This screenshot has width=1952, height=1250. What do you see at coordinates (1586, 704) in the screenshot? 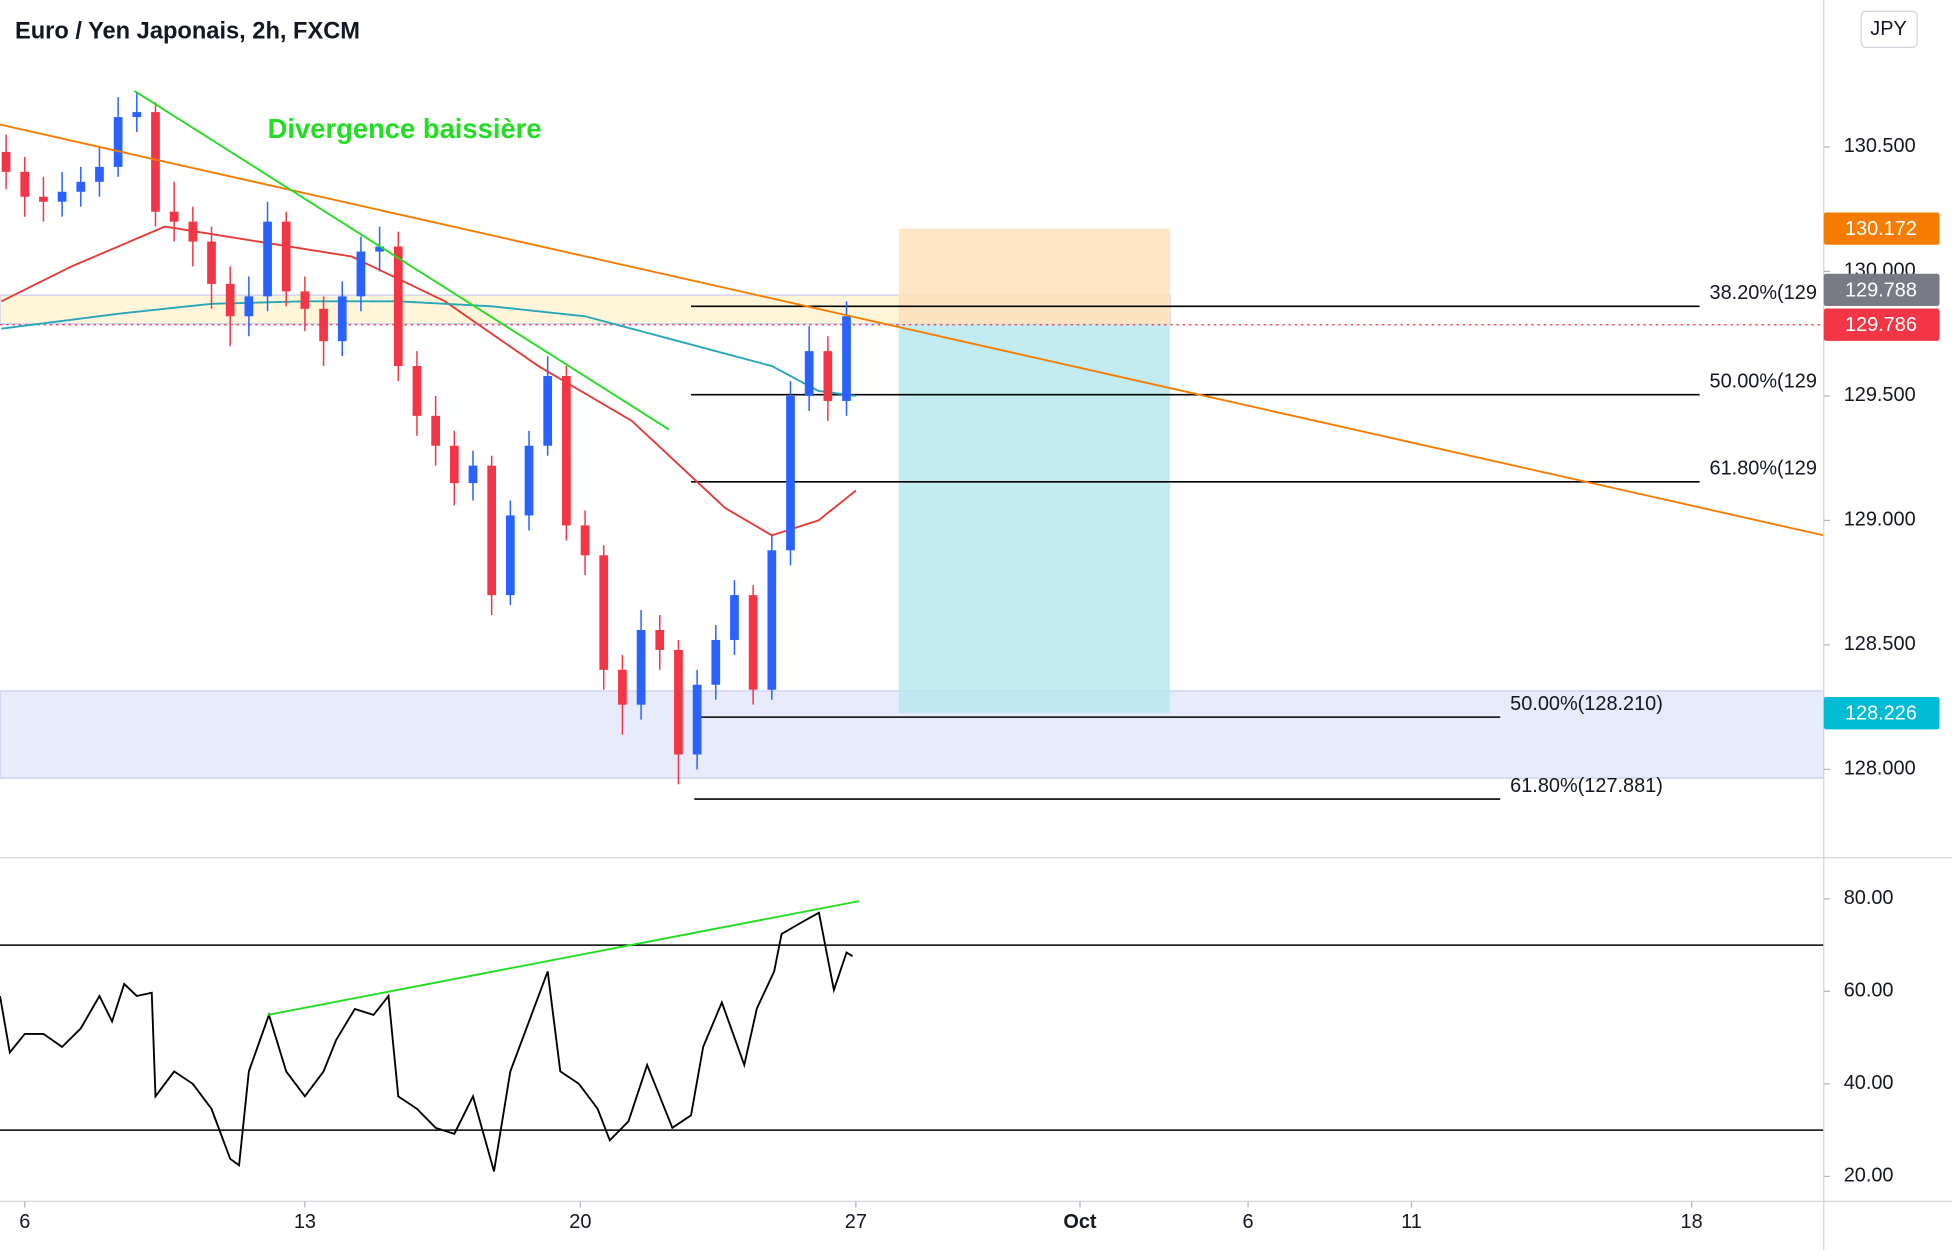
I see `fib-label: 50.00%(128.210)` at bounding box center [1586, 704].